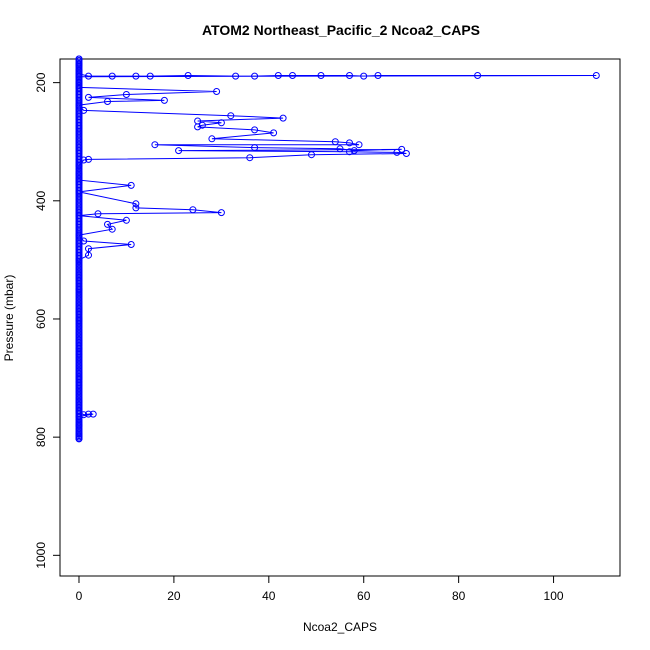 The width and height of the screenshot is (650, 650). What do you see at coordinates (41, 82) in the screenshot?
I see `y-tick-label: 200` at bounding box center [41, 82].